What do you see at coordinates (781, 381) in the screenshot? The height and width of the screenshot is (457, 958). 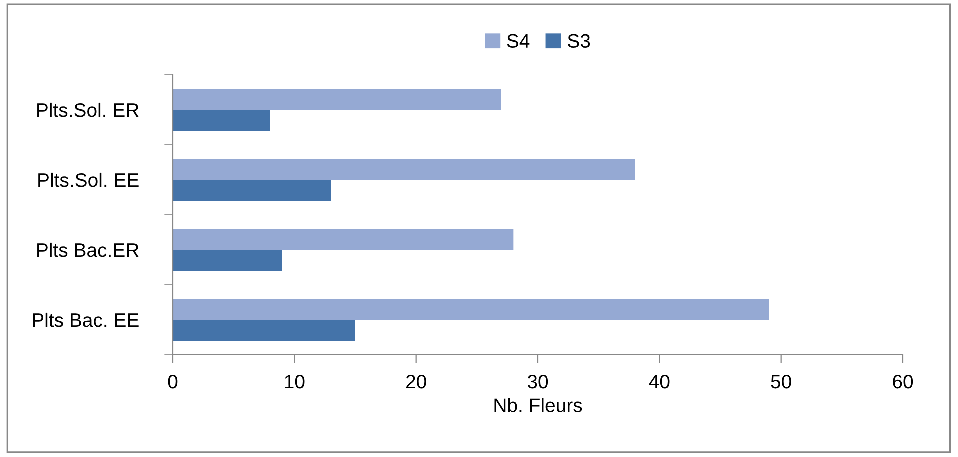 I see `x-tick-label: 50` at bounding box center [781, 381].